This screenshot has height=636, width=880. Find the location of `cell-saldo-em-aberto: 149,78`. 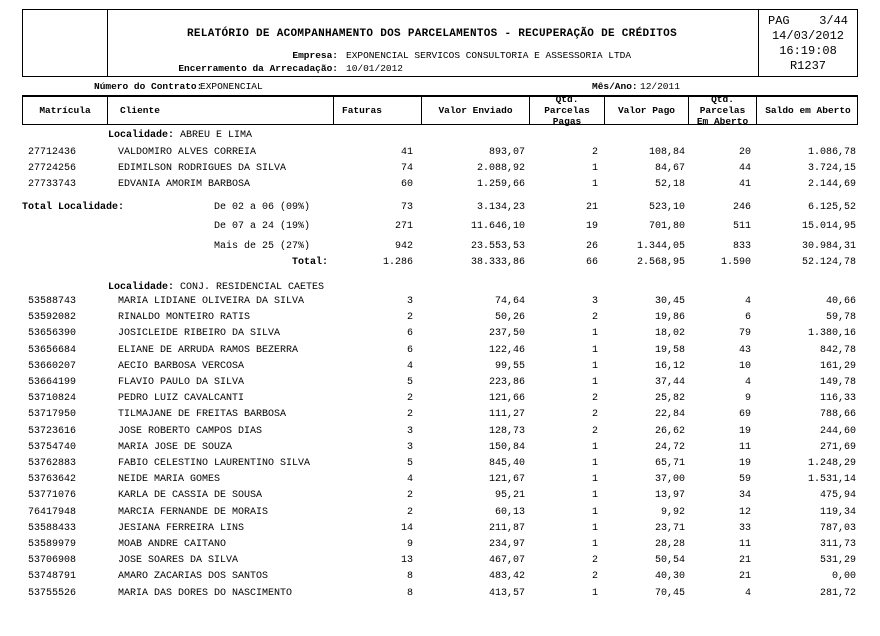

cell-saldo-em-aberto: 149,78 is located at coordinates (837, 382).